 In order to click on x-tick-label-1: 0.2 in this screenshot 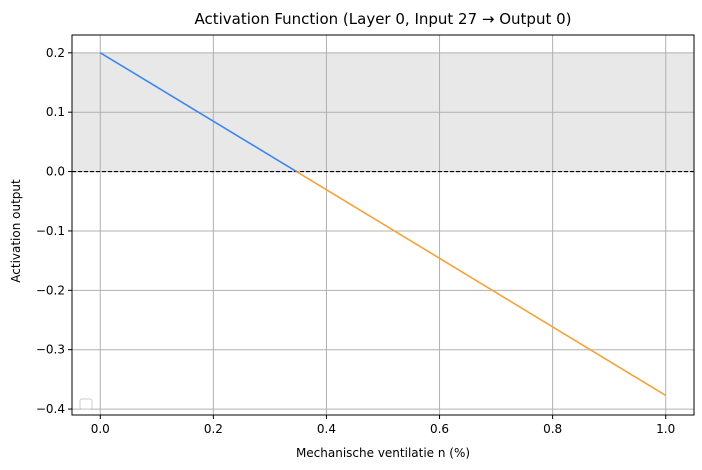, I will do `click(213, 429)`.